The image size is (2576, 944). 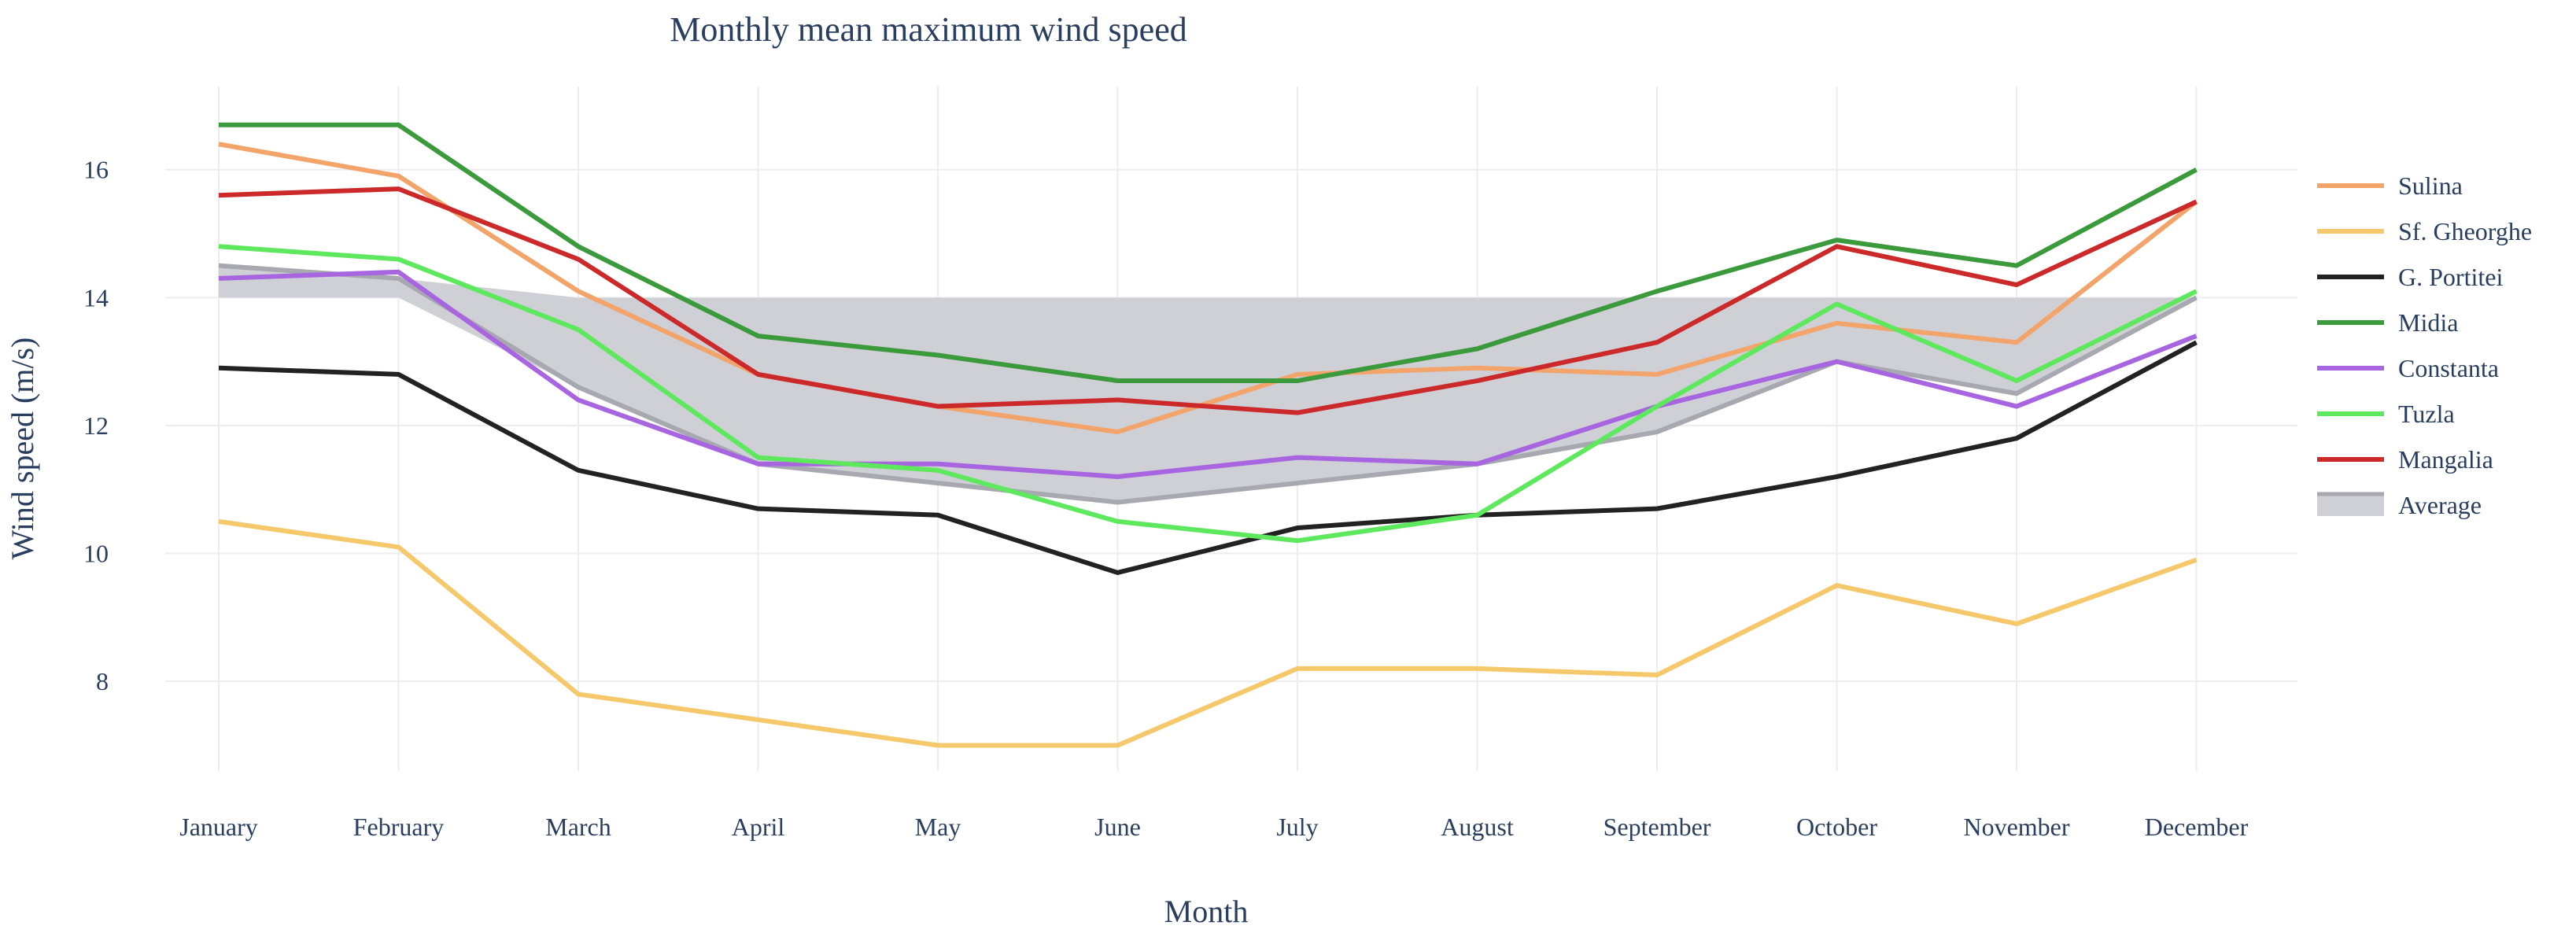 I want to click on legend-label: Midia, so click(x=2428, y=322).